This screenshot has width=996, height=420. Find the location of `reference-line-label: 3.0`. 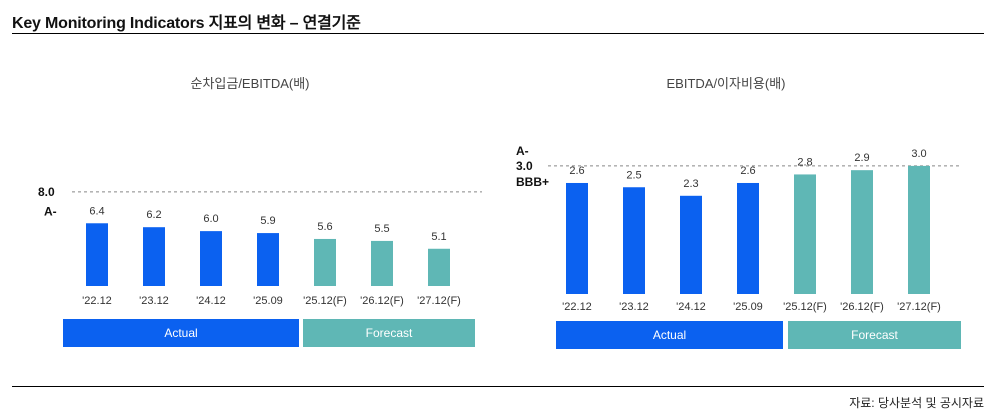

reference-line-label: 3.0 is located at coordinates (524, 166).